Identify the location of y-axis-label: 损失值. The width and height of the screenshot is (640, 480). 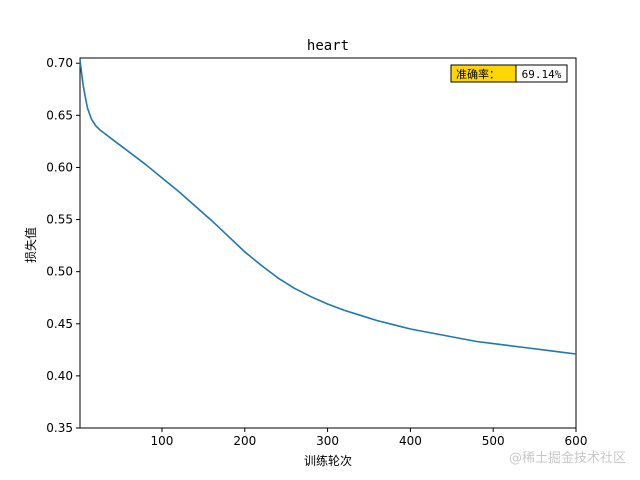
(30, 245).